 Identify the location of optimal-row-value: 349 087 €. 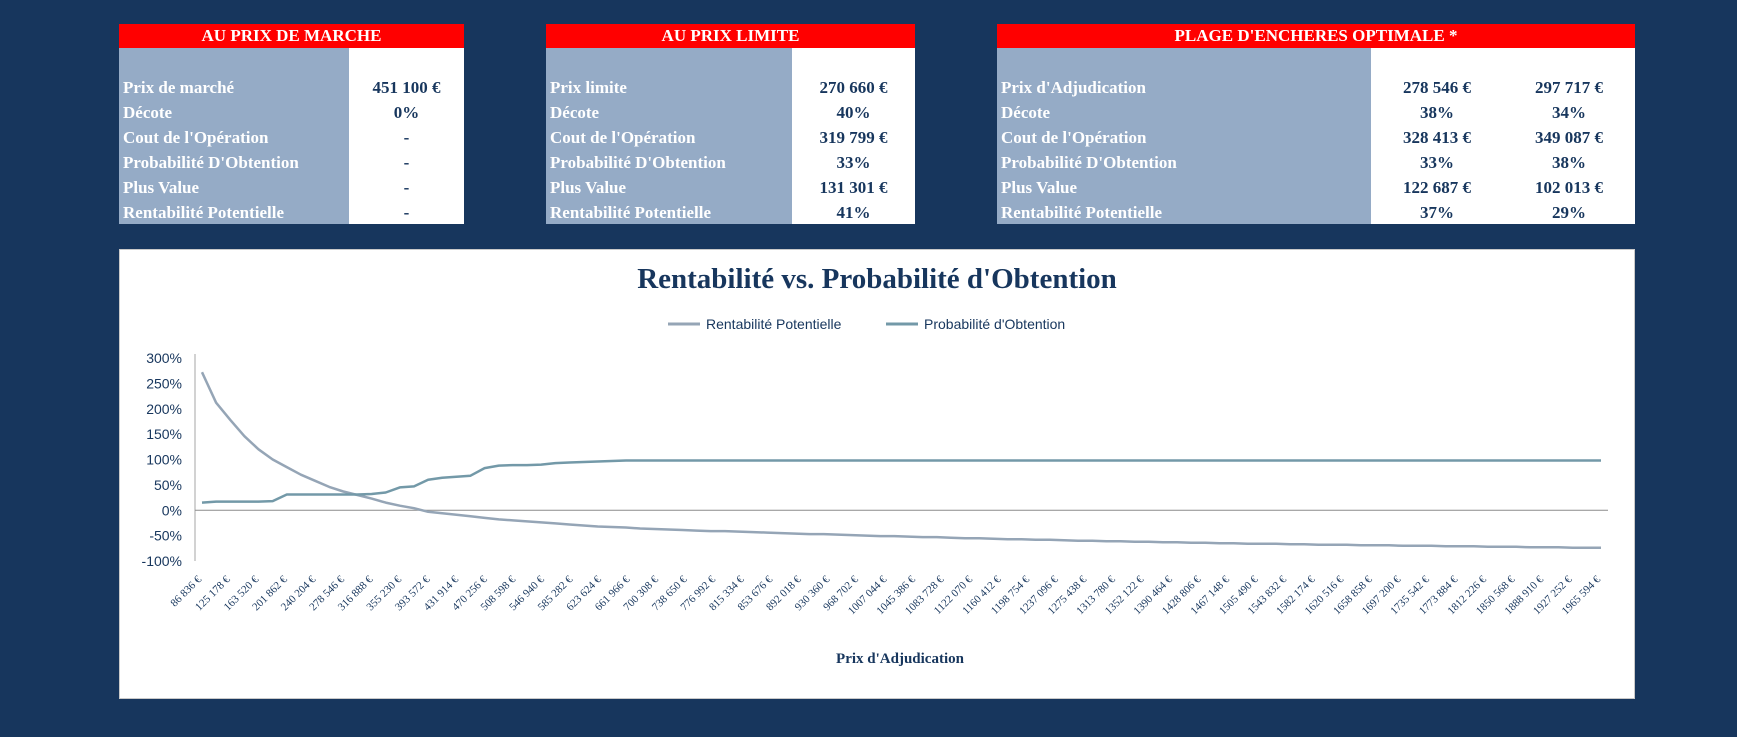
(1569, 137).